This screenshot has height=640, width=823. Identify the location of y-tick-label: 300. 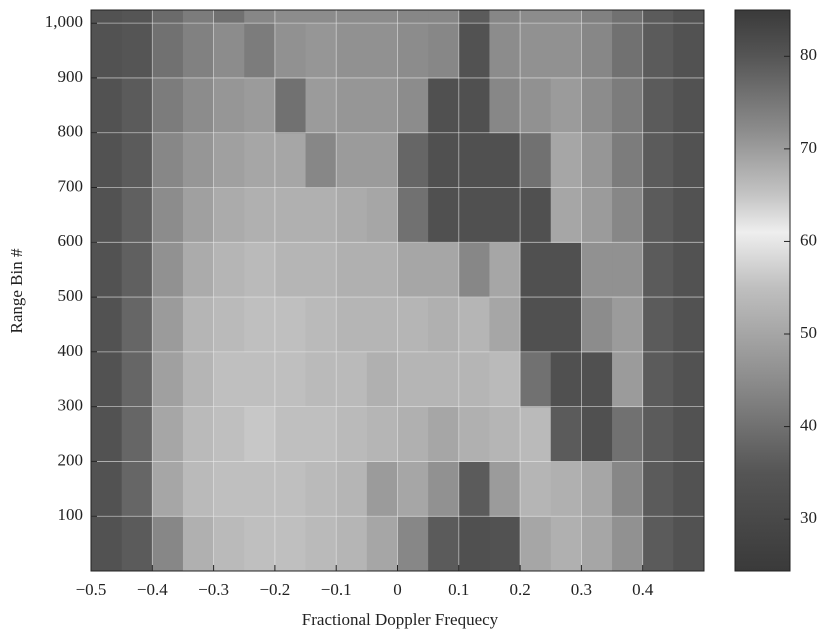
(71, 405).